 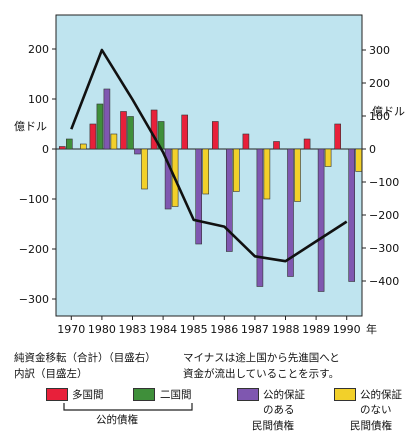 I want to click on public-bracket, so click(x=128, y=407).